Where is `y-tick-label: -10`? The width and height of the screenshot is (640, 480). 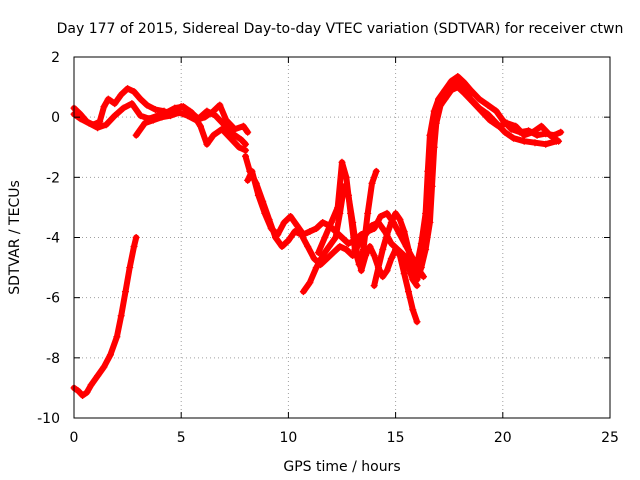 y-tick-label: -10 is located at coordinates (48, 419).